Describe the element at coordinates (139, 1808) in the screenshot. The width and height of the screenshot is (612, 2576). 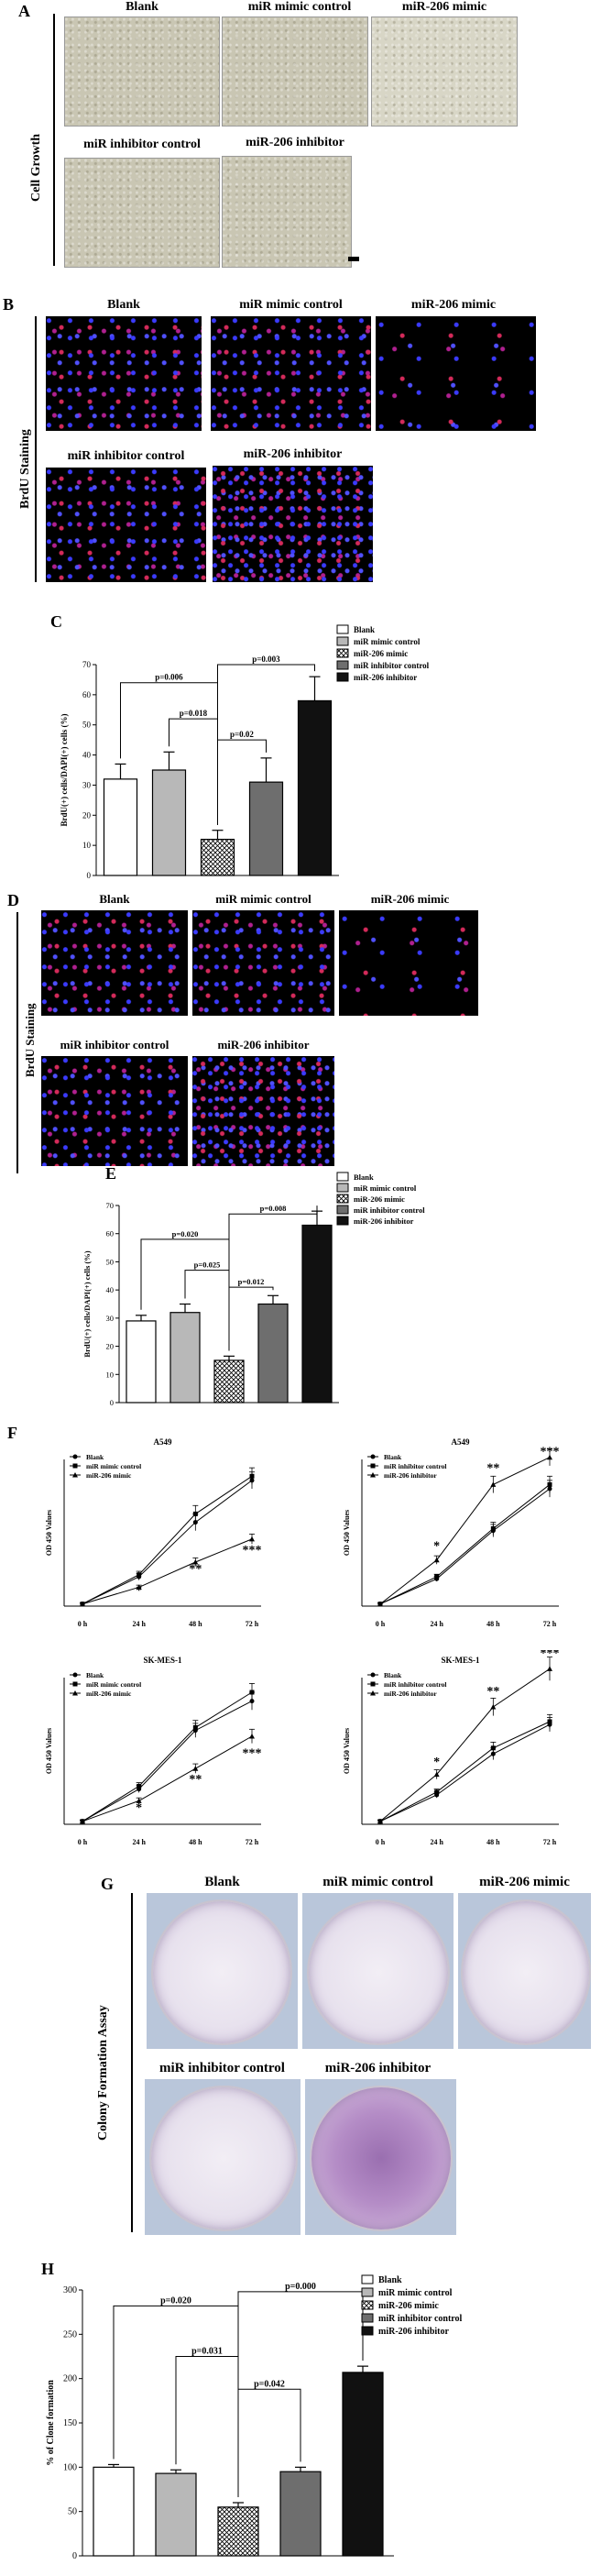
I see `significance-star: *` at that location.